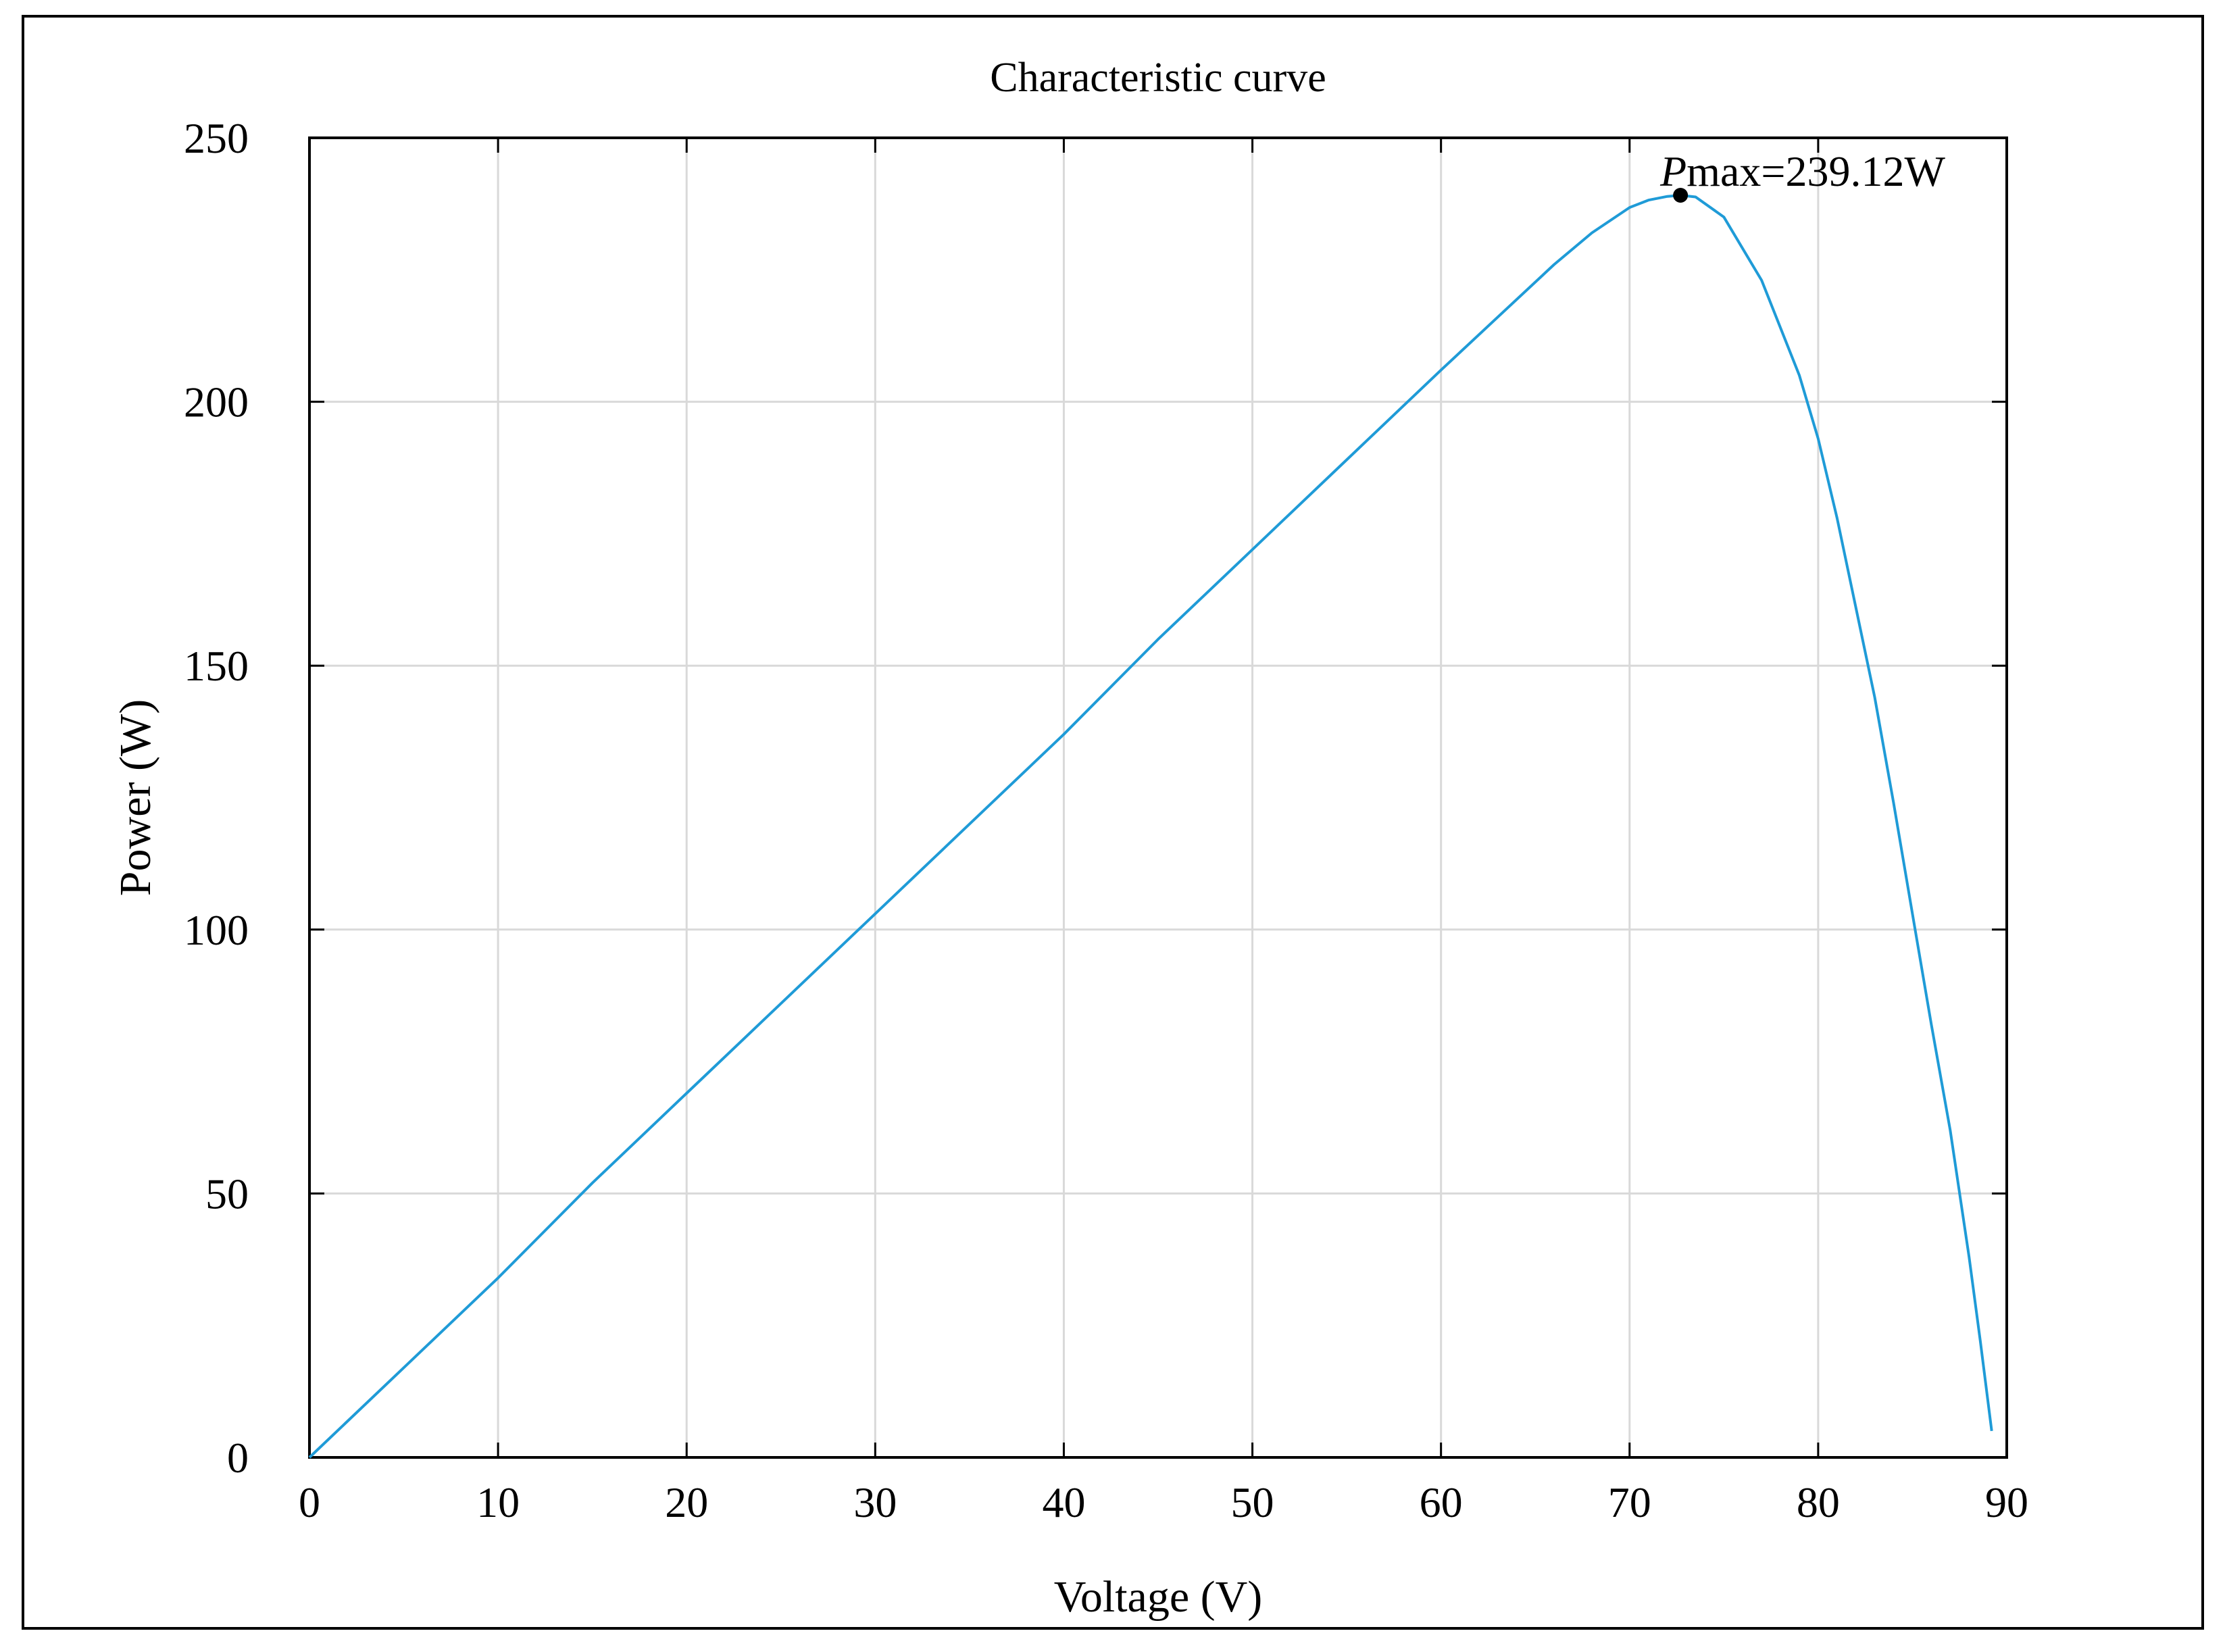  I want to click on x-axis-label: Voltage (V), so click(1158, 1597).